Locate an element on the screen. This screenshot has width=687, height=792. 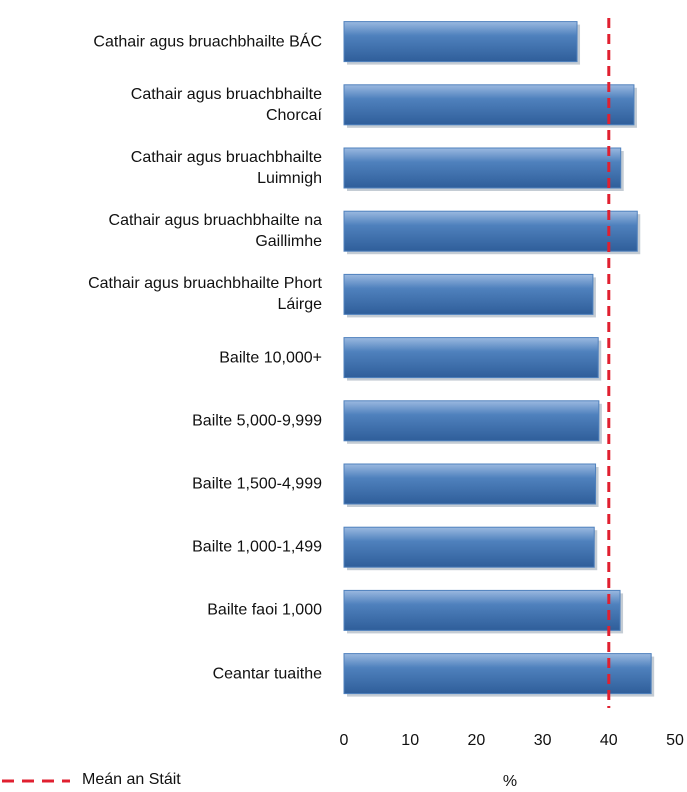
x-tick-label: 20 is located at coordinates (477, 740).